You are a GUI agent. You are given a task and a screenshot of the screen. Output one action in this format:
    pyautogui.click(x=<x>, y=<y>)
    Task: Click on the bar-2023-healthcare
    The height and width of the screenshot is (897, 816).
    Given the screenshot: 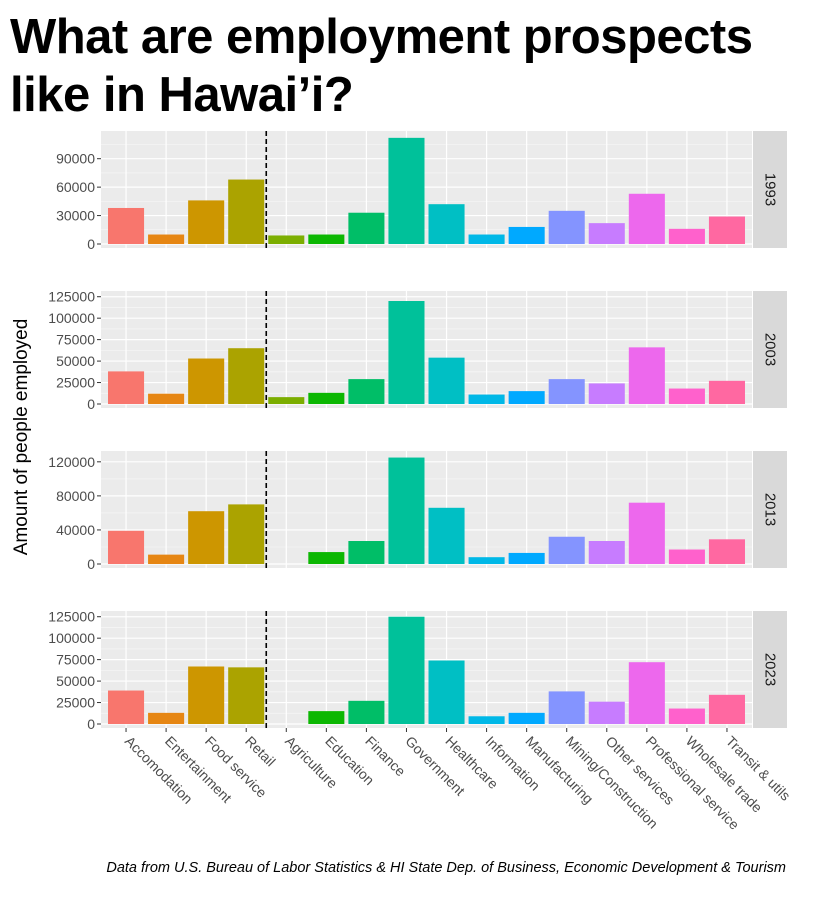 What is the action you would take?
    pyautogui.click(x=446, y=692)
    